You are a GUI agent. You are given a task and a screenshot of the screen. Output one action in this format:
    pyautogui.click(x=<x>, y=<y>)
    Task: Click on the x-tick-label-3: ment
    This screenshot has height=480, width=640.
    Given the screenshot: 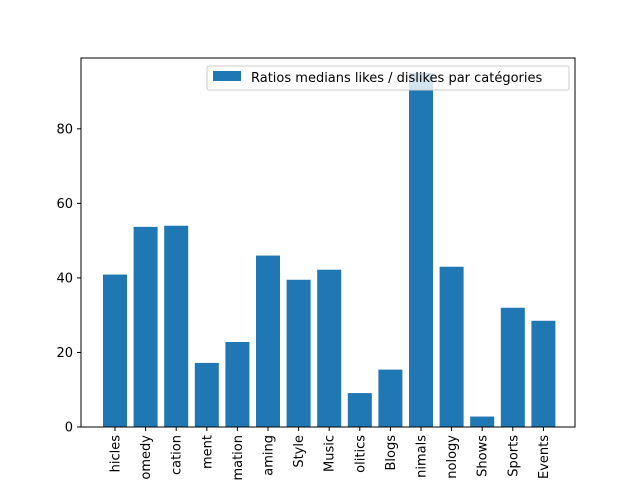 What is the action you would take?
    pyautogui.click(x=207, y=452)
    